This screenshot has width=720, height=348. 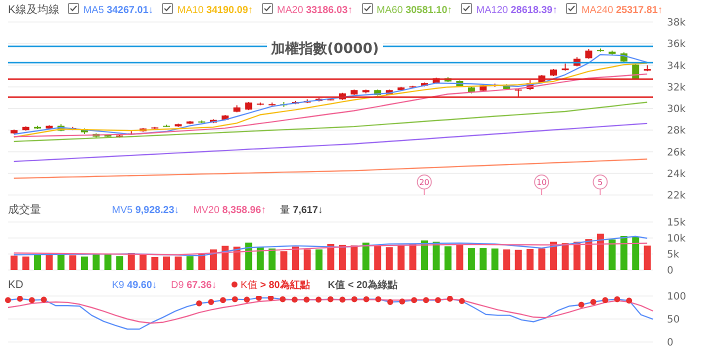 What do you see at coordinates (676, 44) in the screenshot?
I see `y-tick-label: 36k` at bounding box center [676, 44].